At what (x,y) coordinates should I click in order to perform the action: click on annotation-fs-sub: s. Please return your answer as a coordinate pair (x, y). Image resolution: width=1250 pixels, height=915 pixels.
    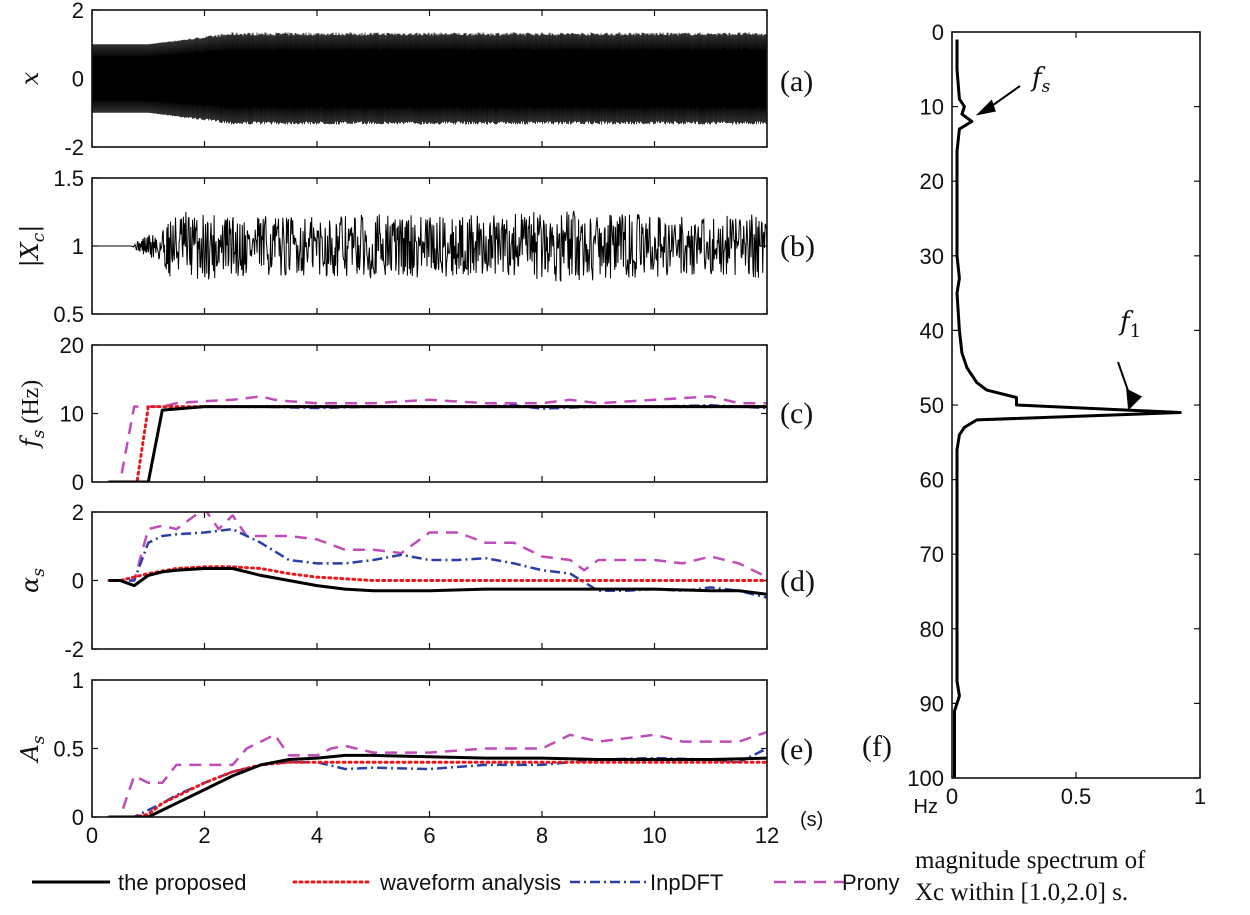
    Looking at the image, I should click on (1046, 87).